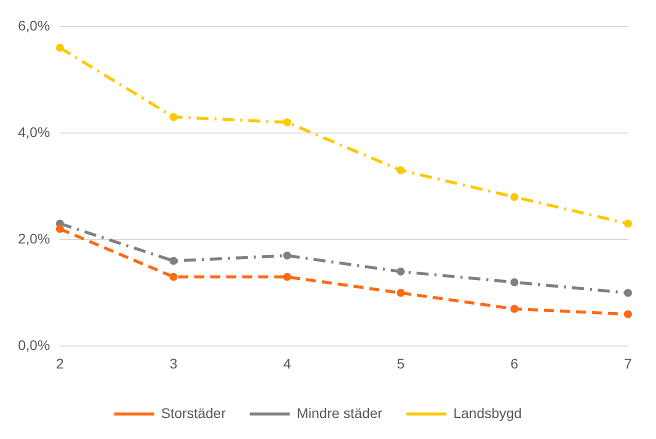  Describe the element at coordinates (174, 363) in the screenshot. I see `x-tick-label: 3` at that location.